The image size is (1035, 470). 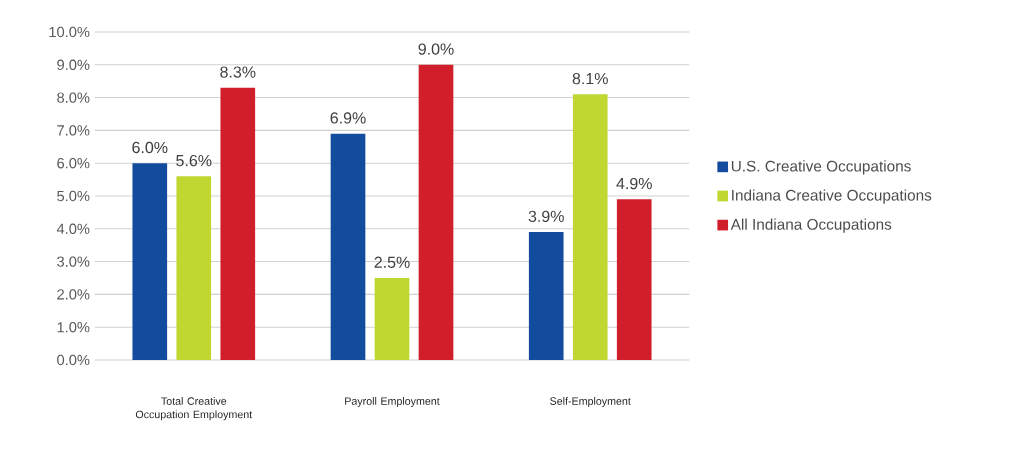 I want to click on data-label: 2.5%, so click(x=392, y=262).